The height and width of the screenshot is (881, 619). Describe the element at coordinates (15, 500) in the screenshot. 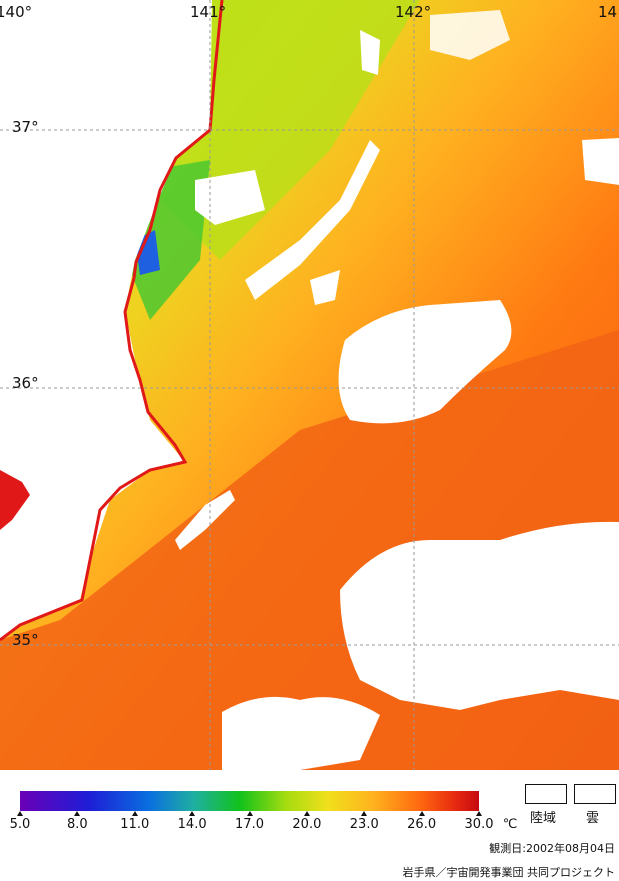

I see `peninsula-red` at that location.